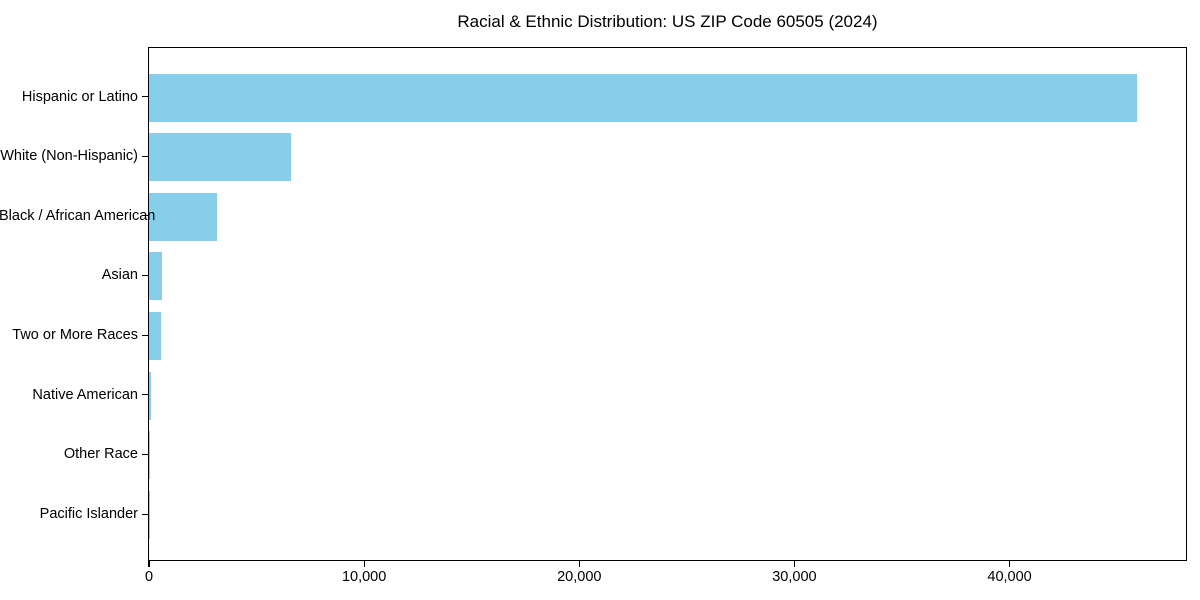 The image size is (1200, 600). What do you see at coordinates (1009, 577) in the screenshot?
I see `x-tick-label: 40,000` at bounding box center [1009, 577].